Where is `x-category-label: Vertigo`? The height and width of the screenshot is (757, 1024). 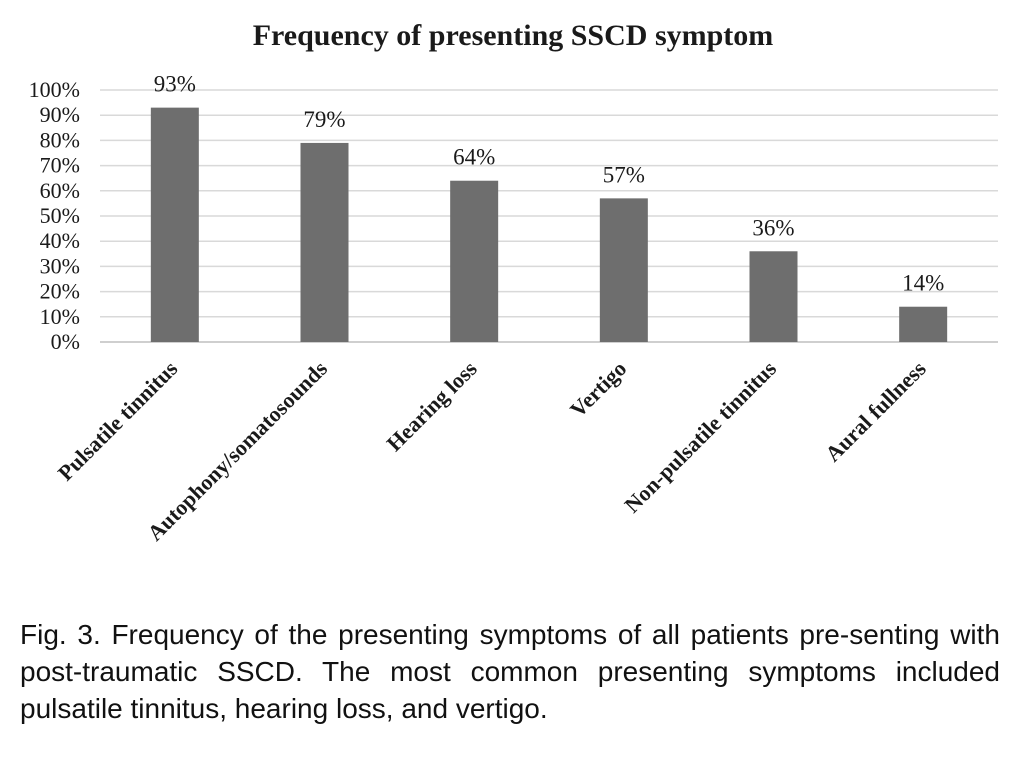 x-category-label: Vertigo is located at coordinates (598, 389).